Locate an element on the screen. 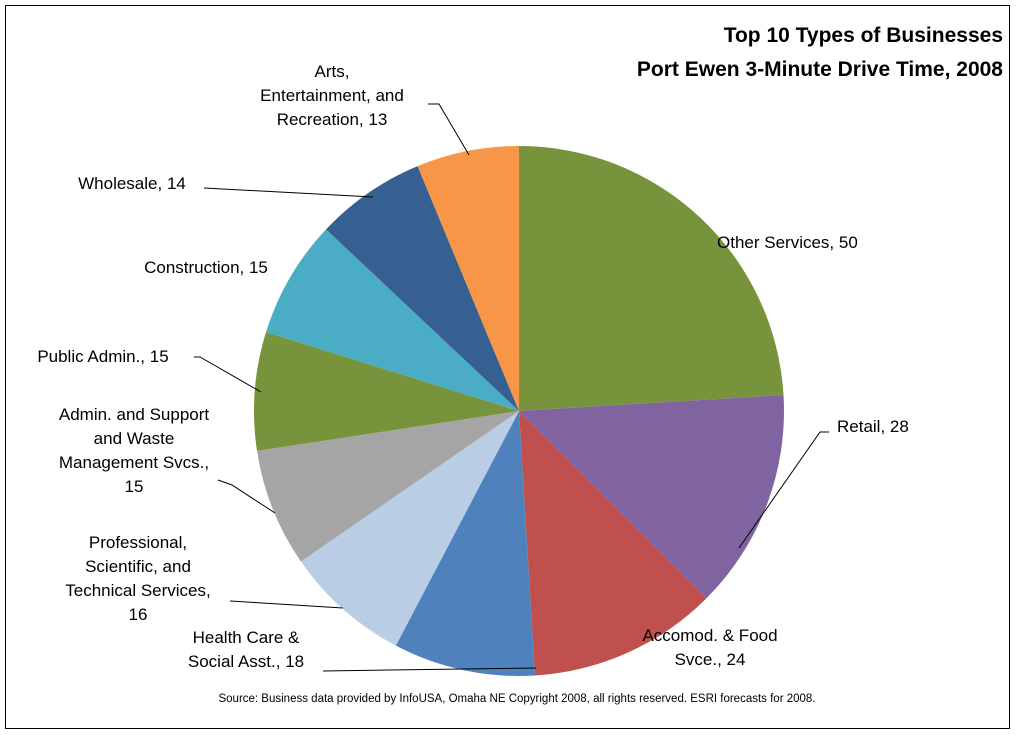 The image size is (1016, 735). data-label-line: 16 is located at coordinates (138, 614).